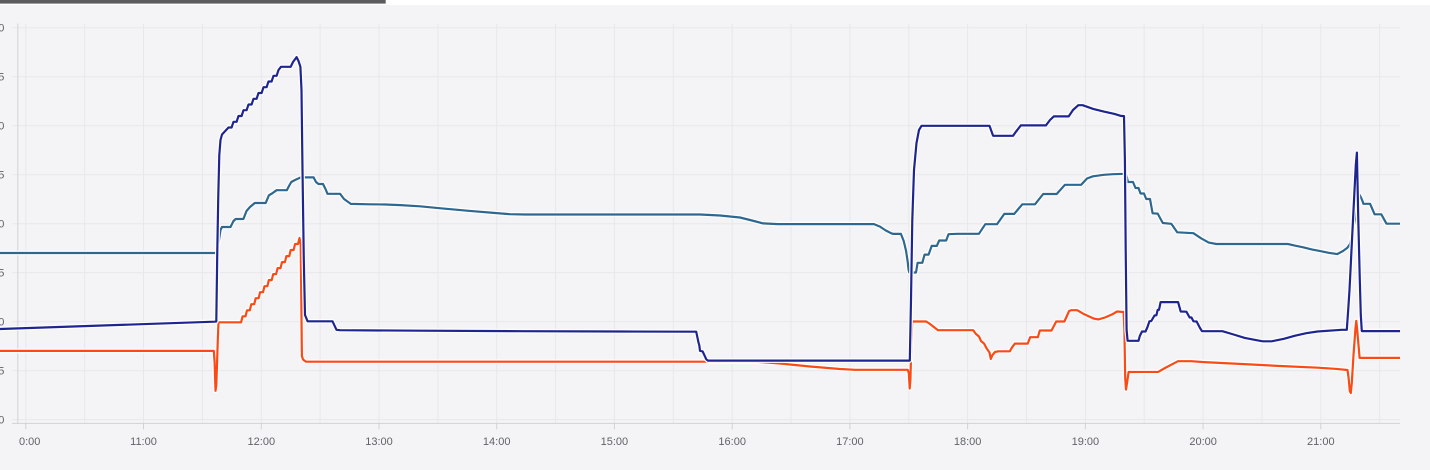  What do you see at coordinates (2, 77) in the screenshot?
I see `svg-text: 35` at bounding box center [2, 77].